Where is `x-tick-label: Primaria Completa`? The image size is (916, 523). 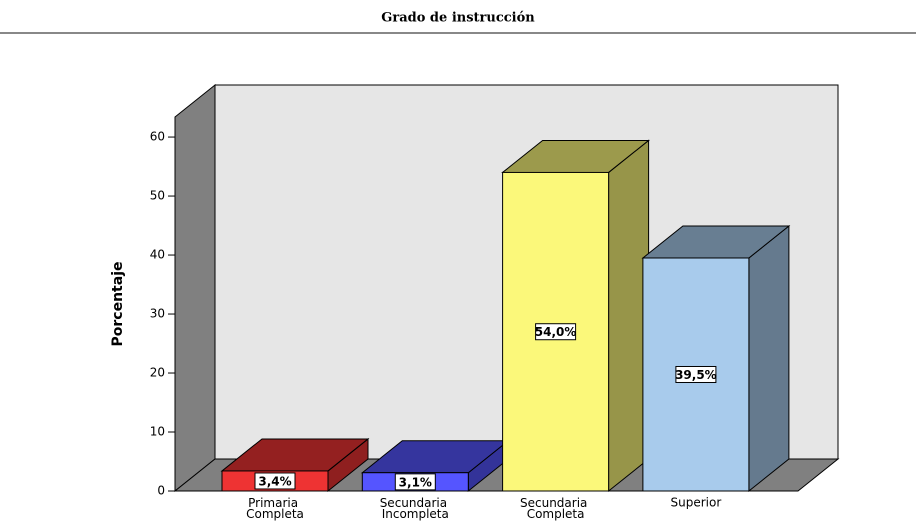
x-tick-label: Primaria Completa is located at coordinates (275, 508).